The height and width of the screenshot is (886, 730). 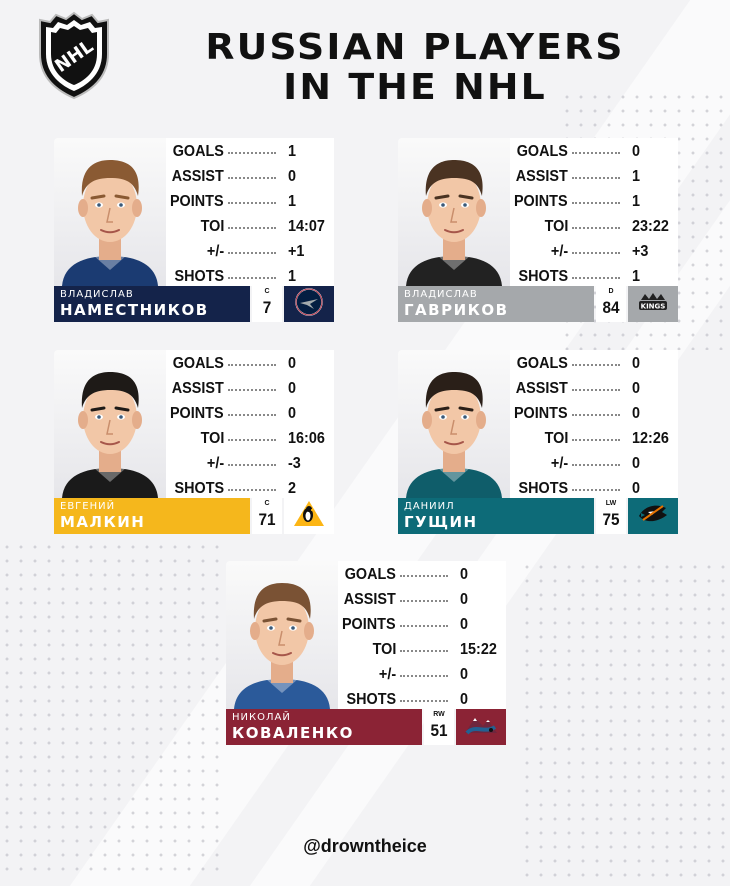 I want to click on player-number: 51, so click(x=439, y=730).